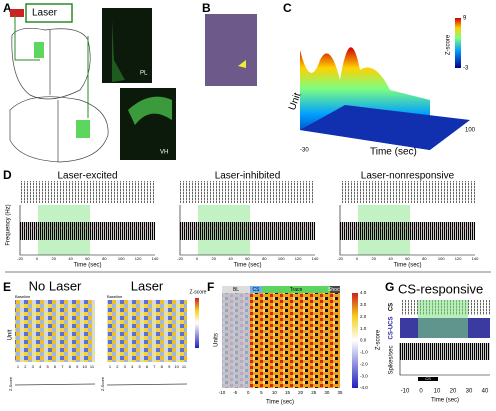 This screenshot has height=411, width=496. What do you see at coordinates (87, 176) in the screenshot?
I see `panel-title: Laser-excited` at bounding box center [87, 176].